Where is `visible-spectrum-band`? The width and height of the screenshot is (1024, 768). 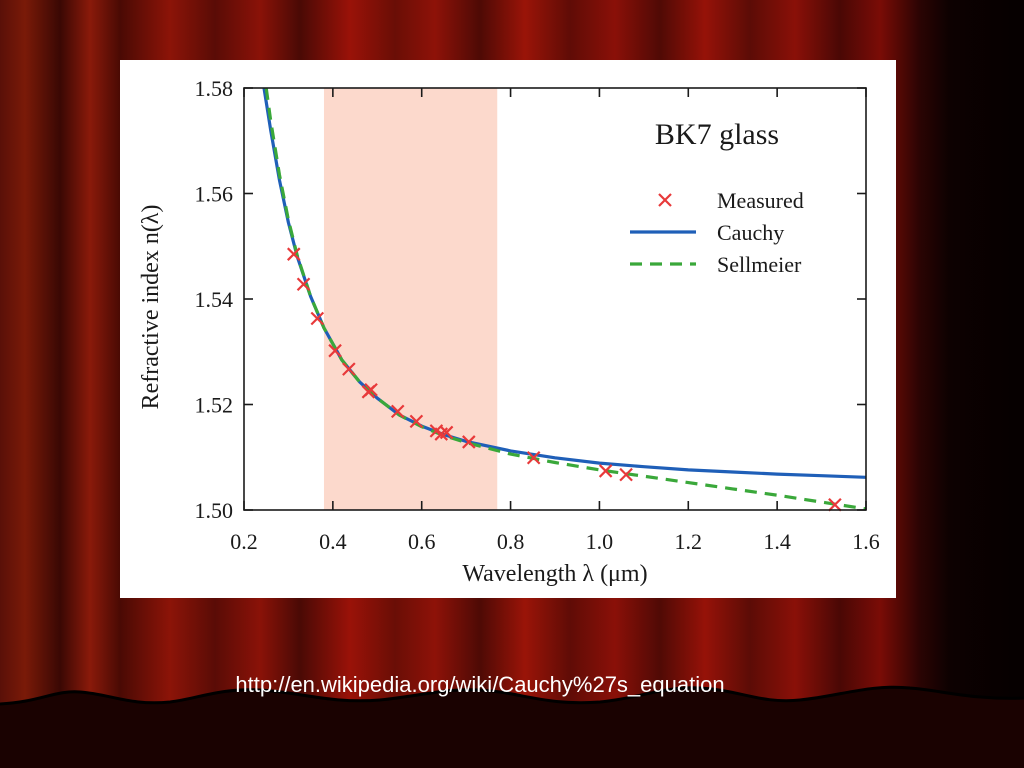
visible-spectrum-band is located at coordinates (410, 299).